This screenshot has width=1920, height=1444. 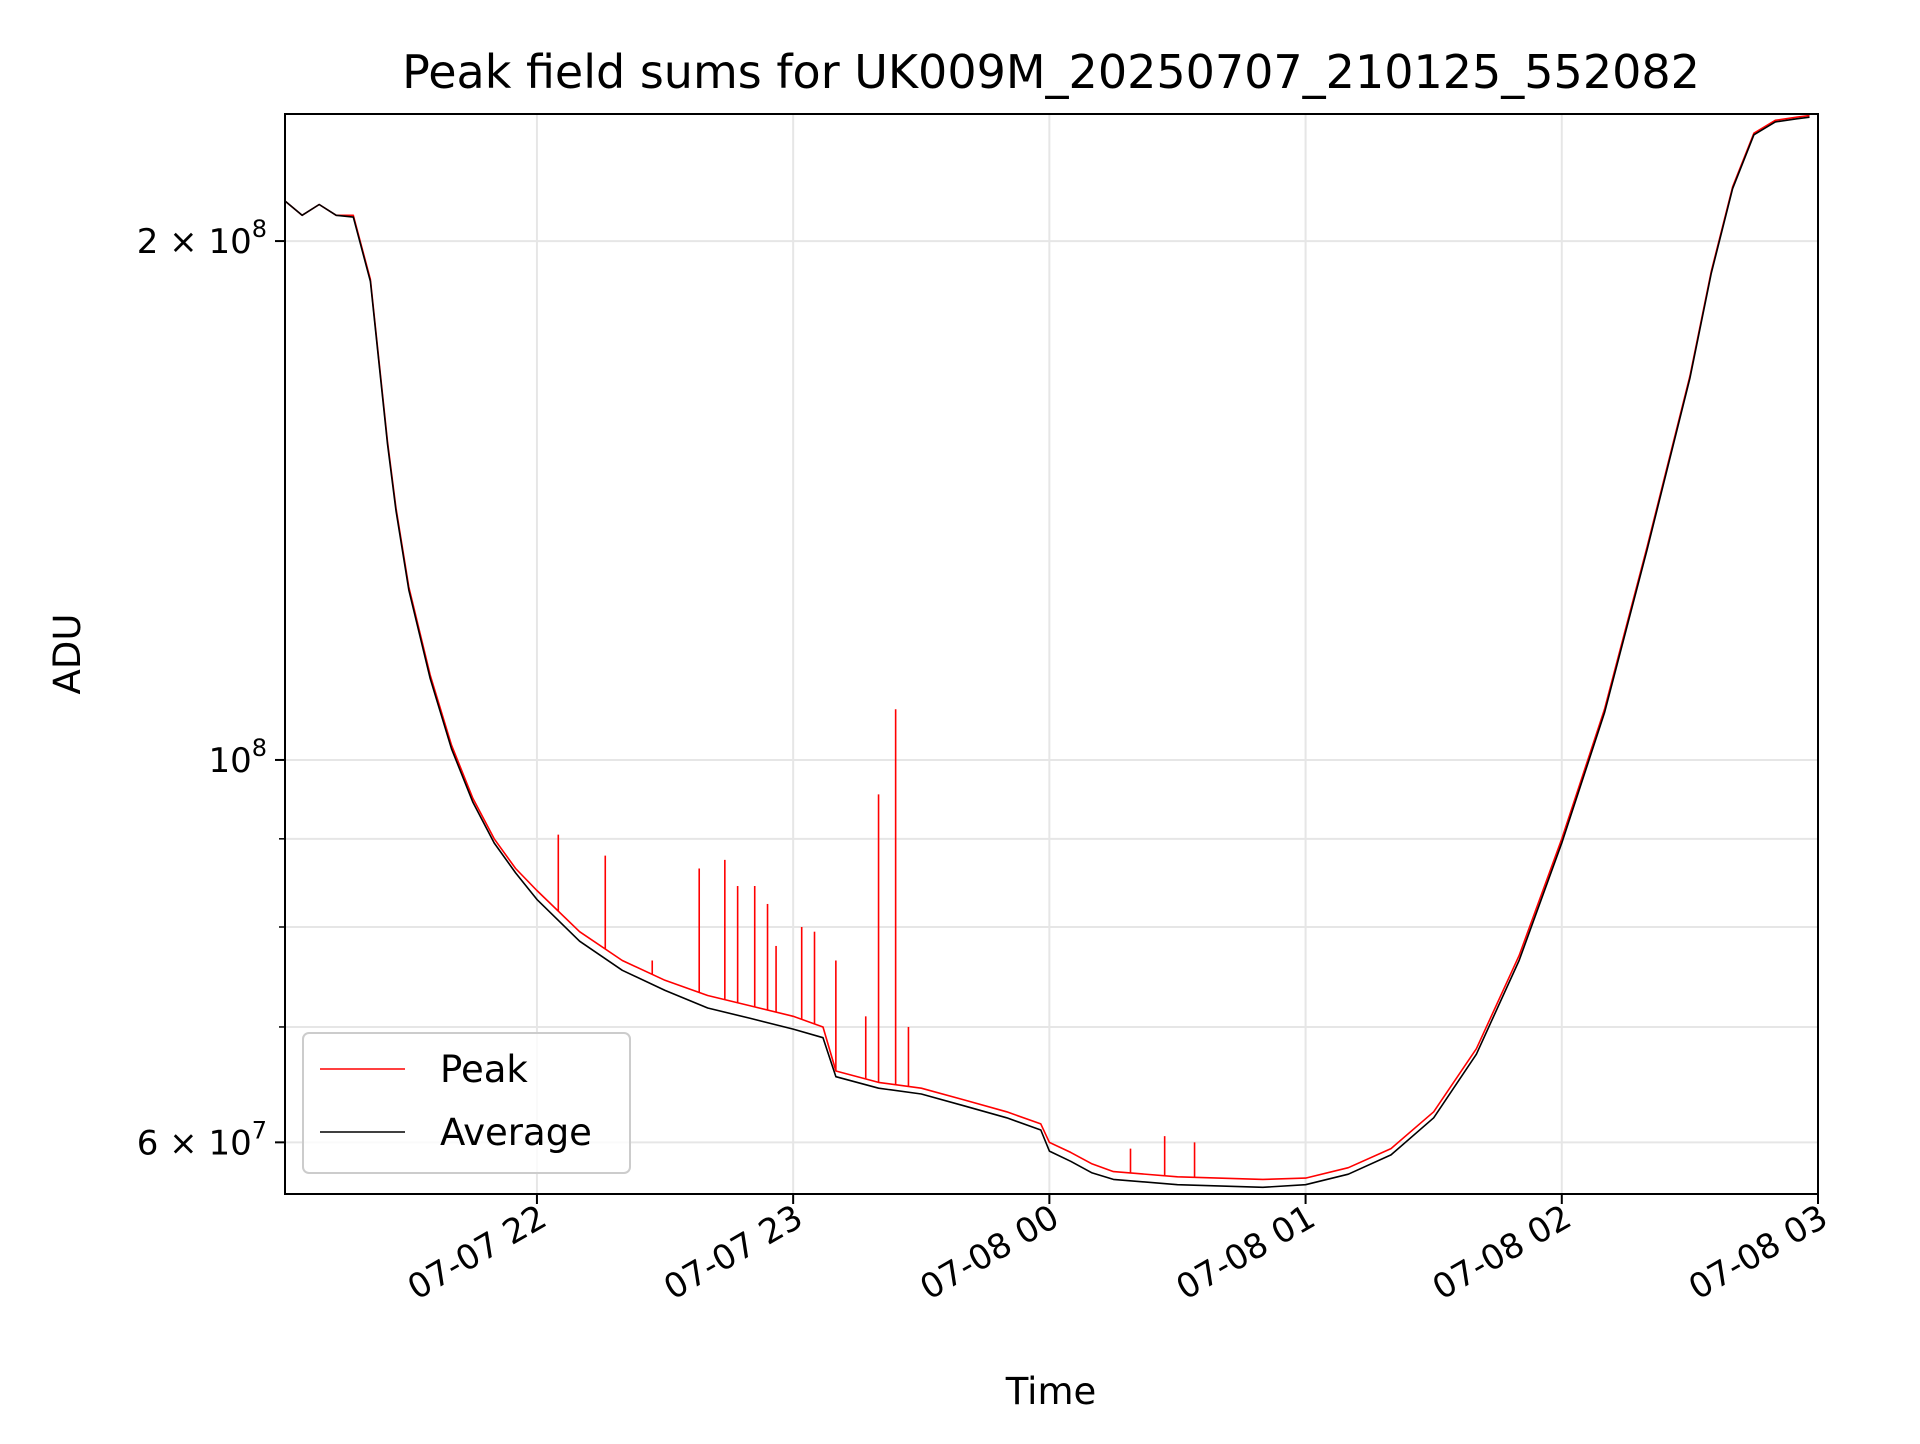 What do you see at coordinates (516, 1132) in the screenshot?
I see `legend-label-average: Average` at bounding box center [516, 1132].